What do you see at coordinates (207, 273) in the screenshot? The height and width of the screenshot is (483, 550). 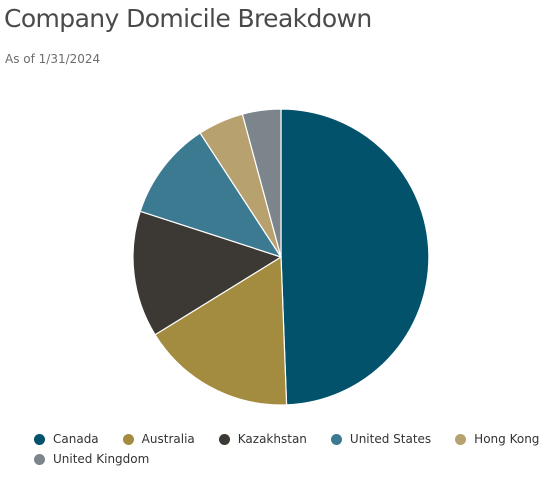 I see `pie-slice-kazakhstan` at bounding box center [207, 273].